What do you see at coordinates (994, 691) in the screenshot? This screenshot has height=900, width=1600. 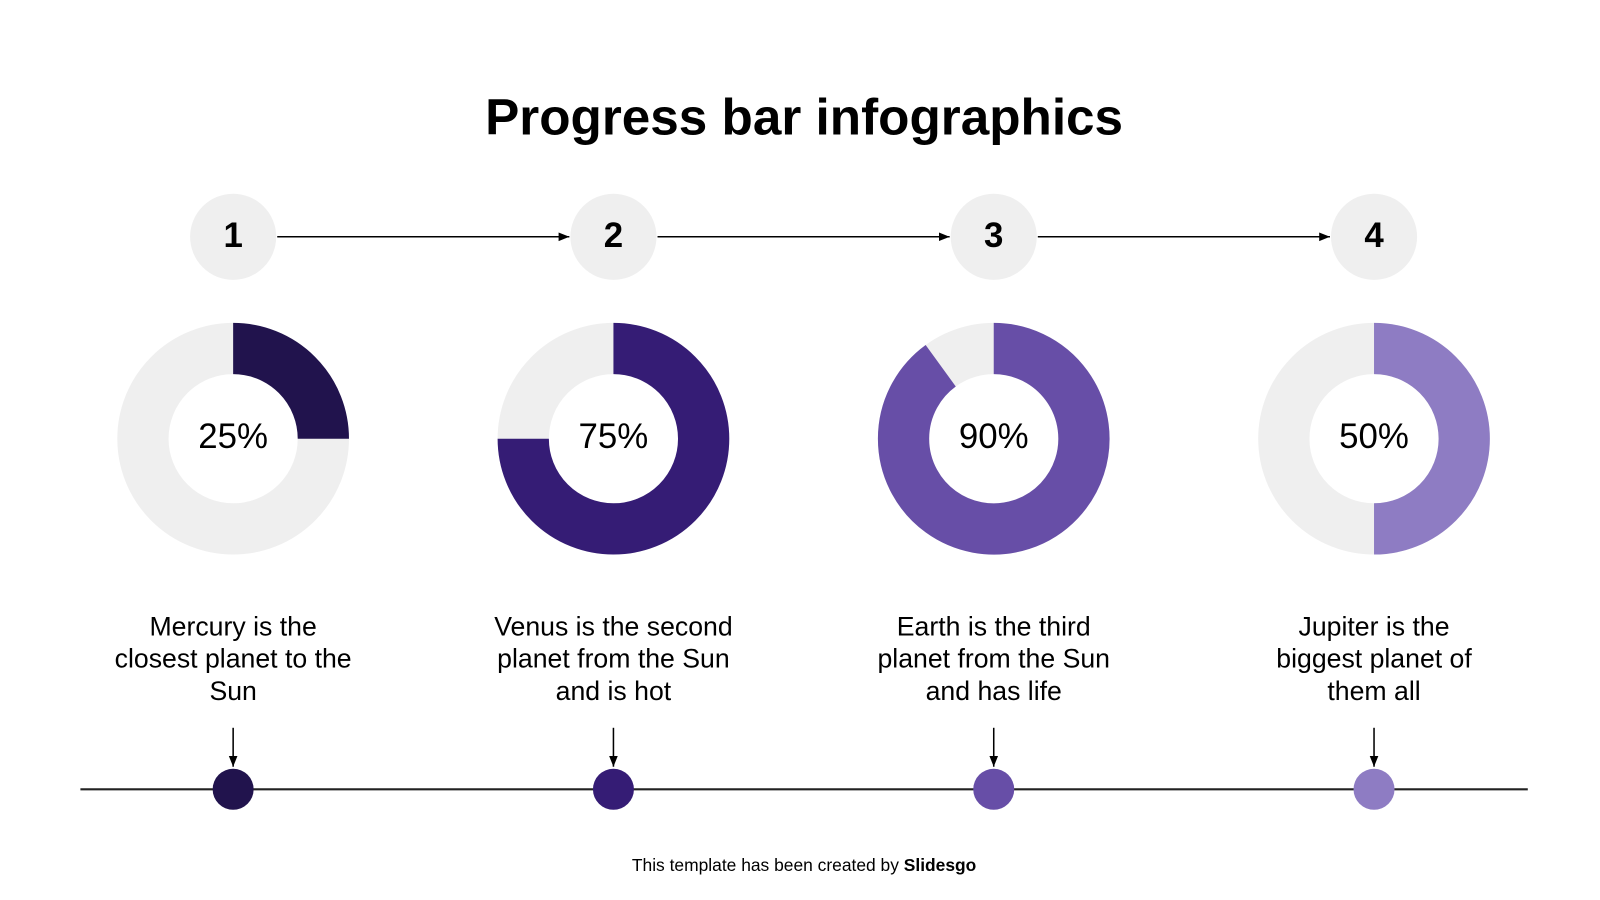 I see `description-line: and has life` at bounding box center [994, 691].